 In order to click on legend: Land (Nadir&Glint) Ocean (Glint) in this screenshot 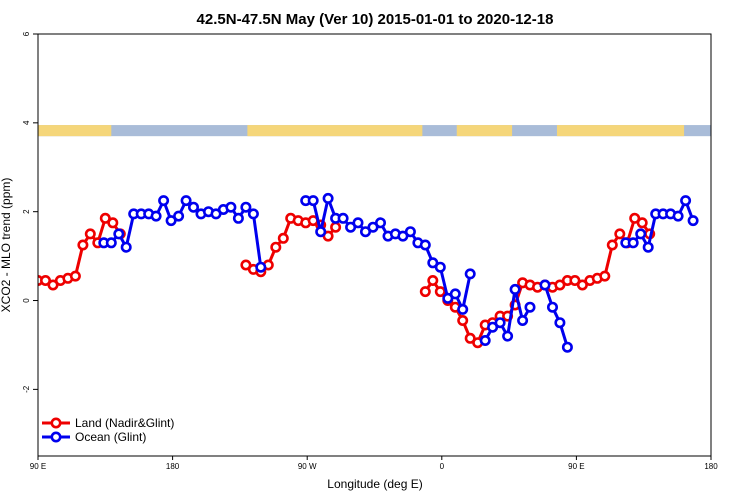, I will do `click(108, 430)`.